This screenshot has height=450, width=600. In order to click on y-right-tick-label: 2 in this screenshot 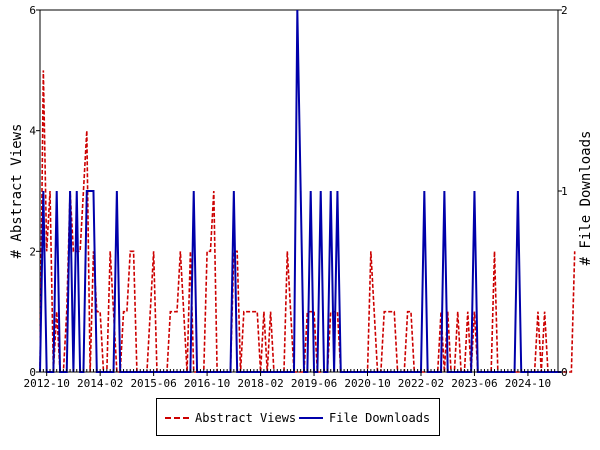, I will do `click(564, 10)`.